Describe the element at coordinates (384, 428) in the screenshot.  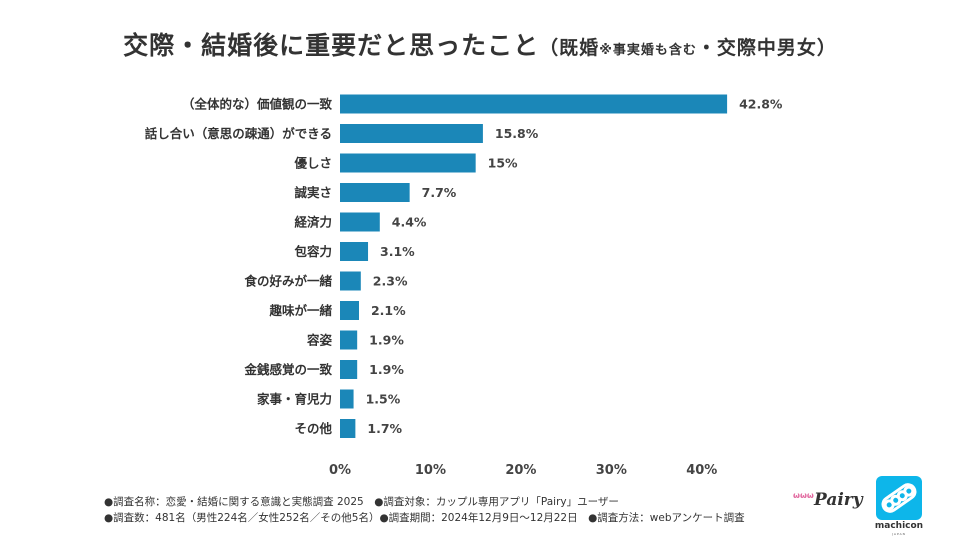
I see `value-label-11: 1.7%` at that location.